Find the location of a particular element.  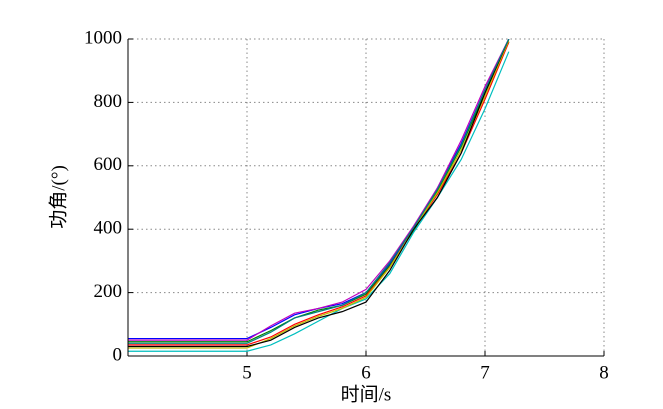

y-tick-label: 800 is located at coordinates (108, 101).